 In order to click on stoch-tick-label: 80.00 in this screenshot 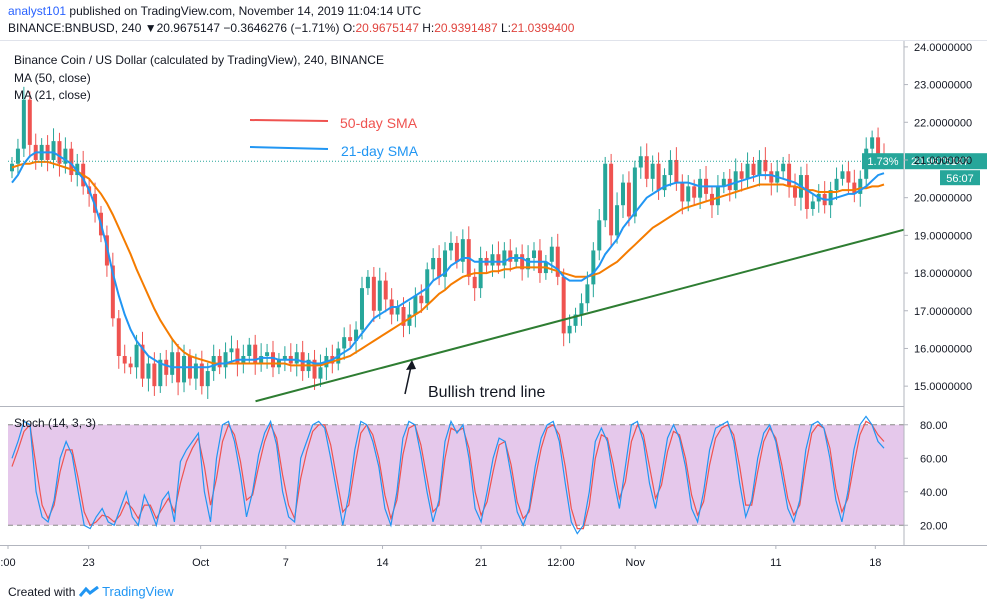, I will do `click(934, 426)`.